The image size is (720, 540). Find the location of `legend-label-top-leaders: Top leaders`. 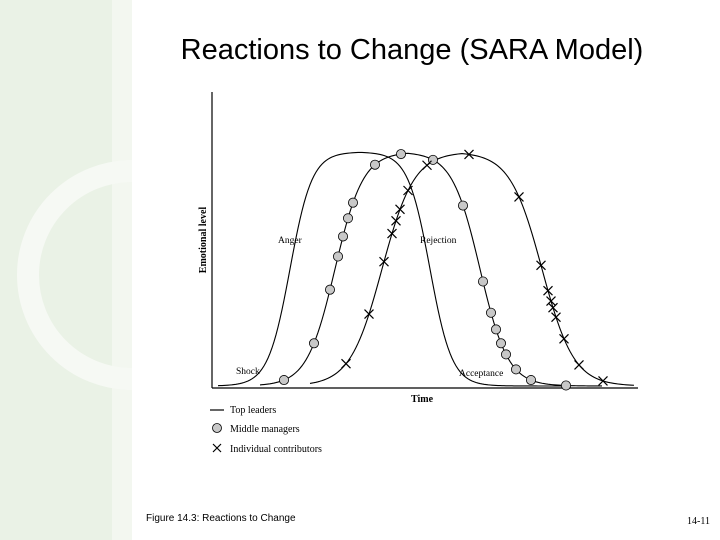

legend-label-top-leaders: Top leaders is located at coordinates (253, 410).